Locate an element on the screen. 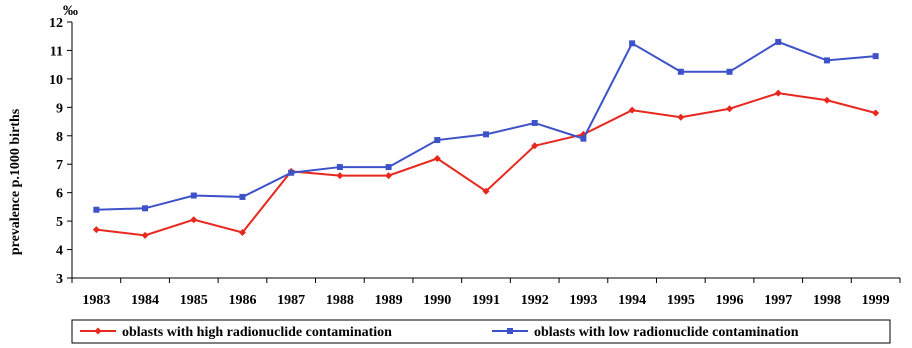 The height and width of the screenshot is (348, 912). y-tick-label: 10 is located at coordinates (56, 80).